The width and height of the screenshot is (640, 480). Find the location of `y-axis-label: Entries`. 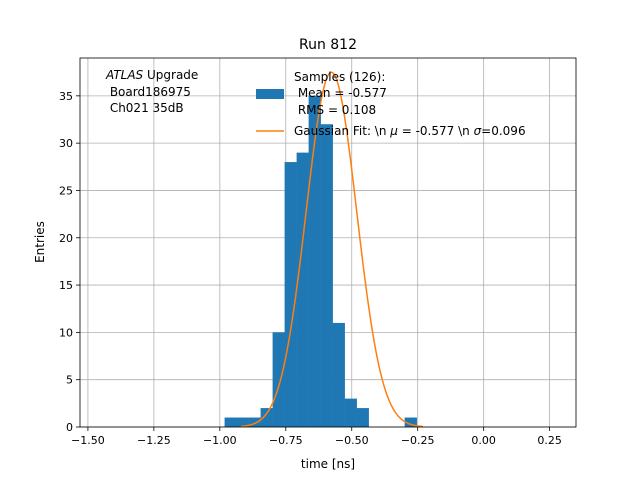

y-axis-label: Entries is located at coordinates (40, 242).